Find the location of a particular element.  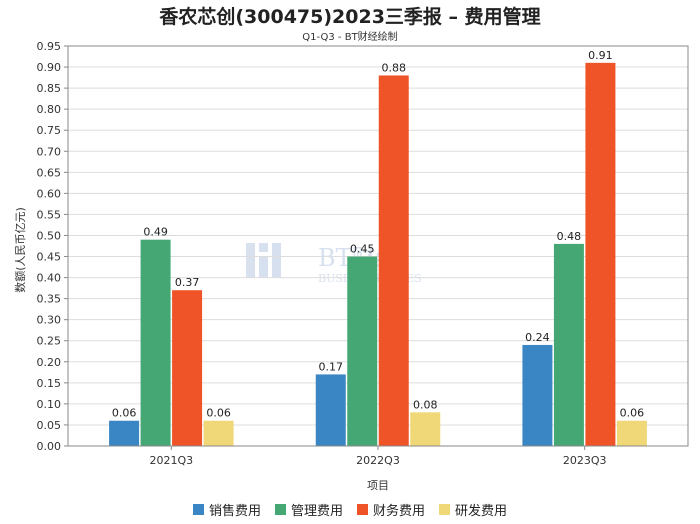

y-axis-label: 数额(人民币亿元) is located at coordinates (20, 250).